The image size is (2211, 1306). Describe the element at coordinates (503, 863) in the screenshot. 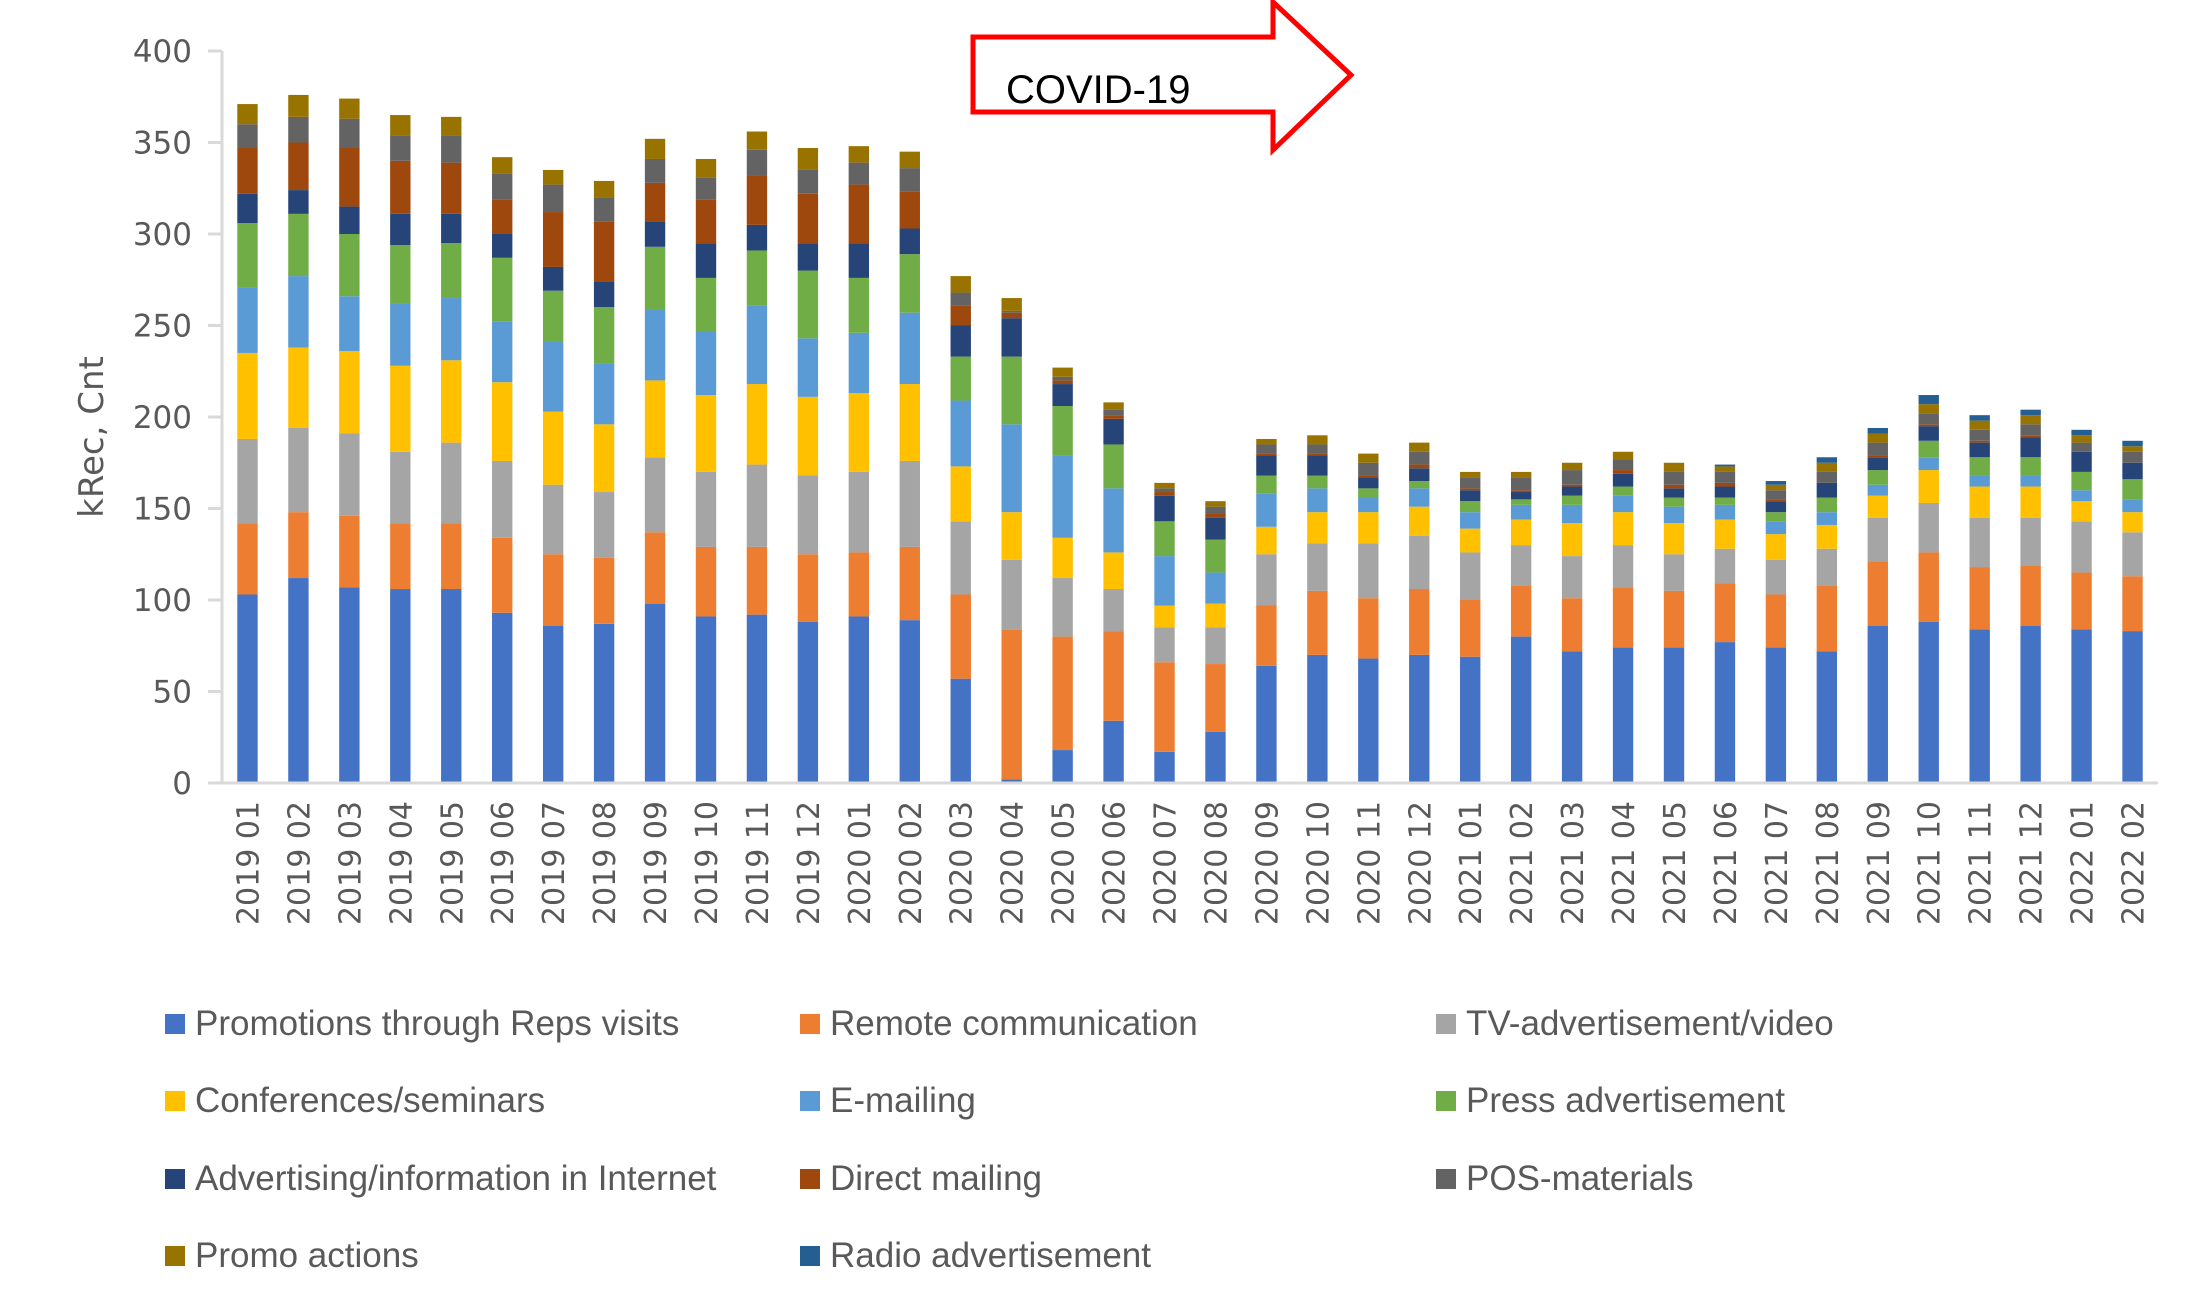

I see `x-tick-label: 2019 06` at that location.